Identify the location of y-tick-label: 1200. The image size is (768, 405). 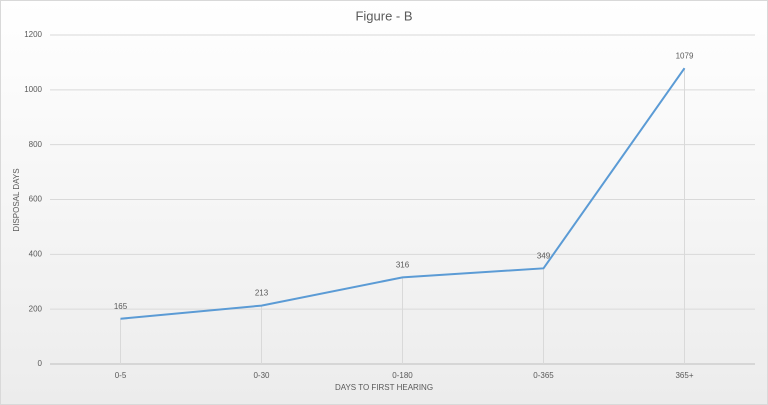
(33, 34).